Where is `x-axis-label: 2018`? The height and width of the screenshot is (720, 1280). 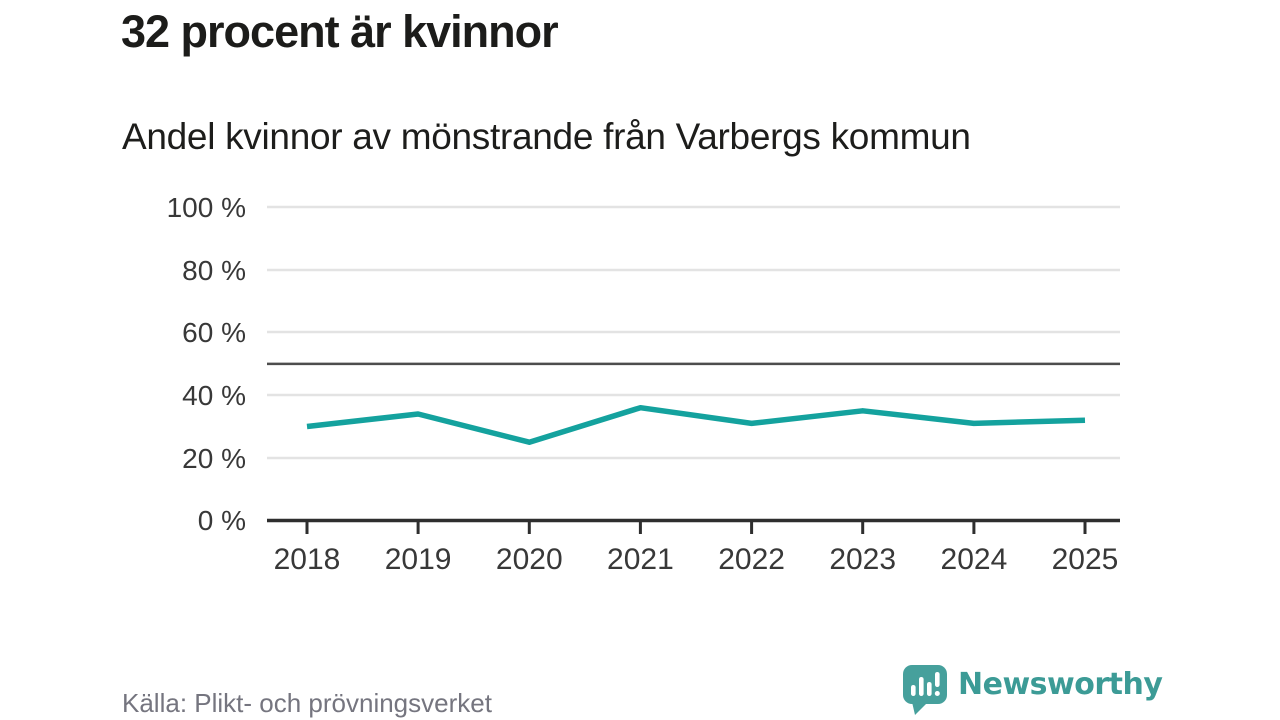
x-axis-label: 2018 is located at coordinates (307, 559).